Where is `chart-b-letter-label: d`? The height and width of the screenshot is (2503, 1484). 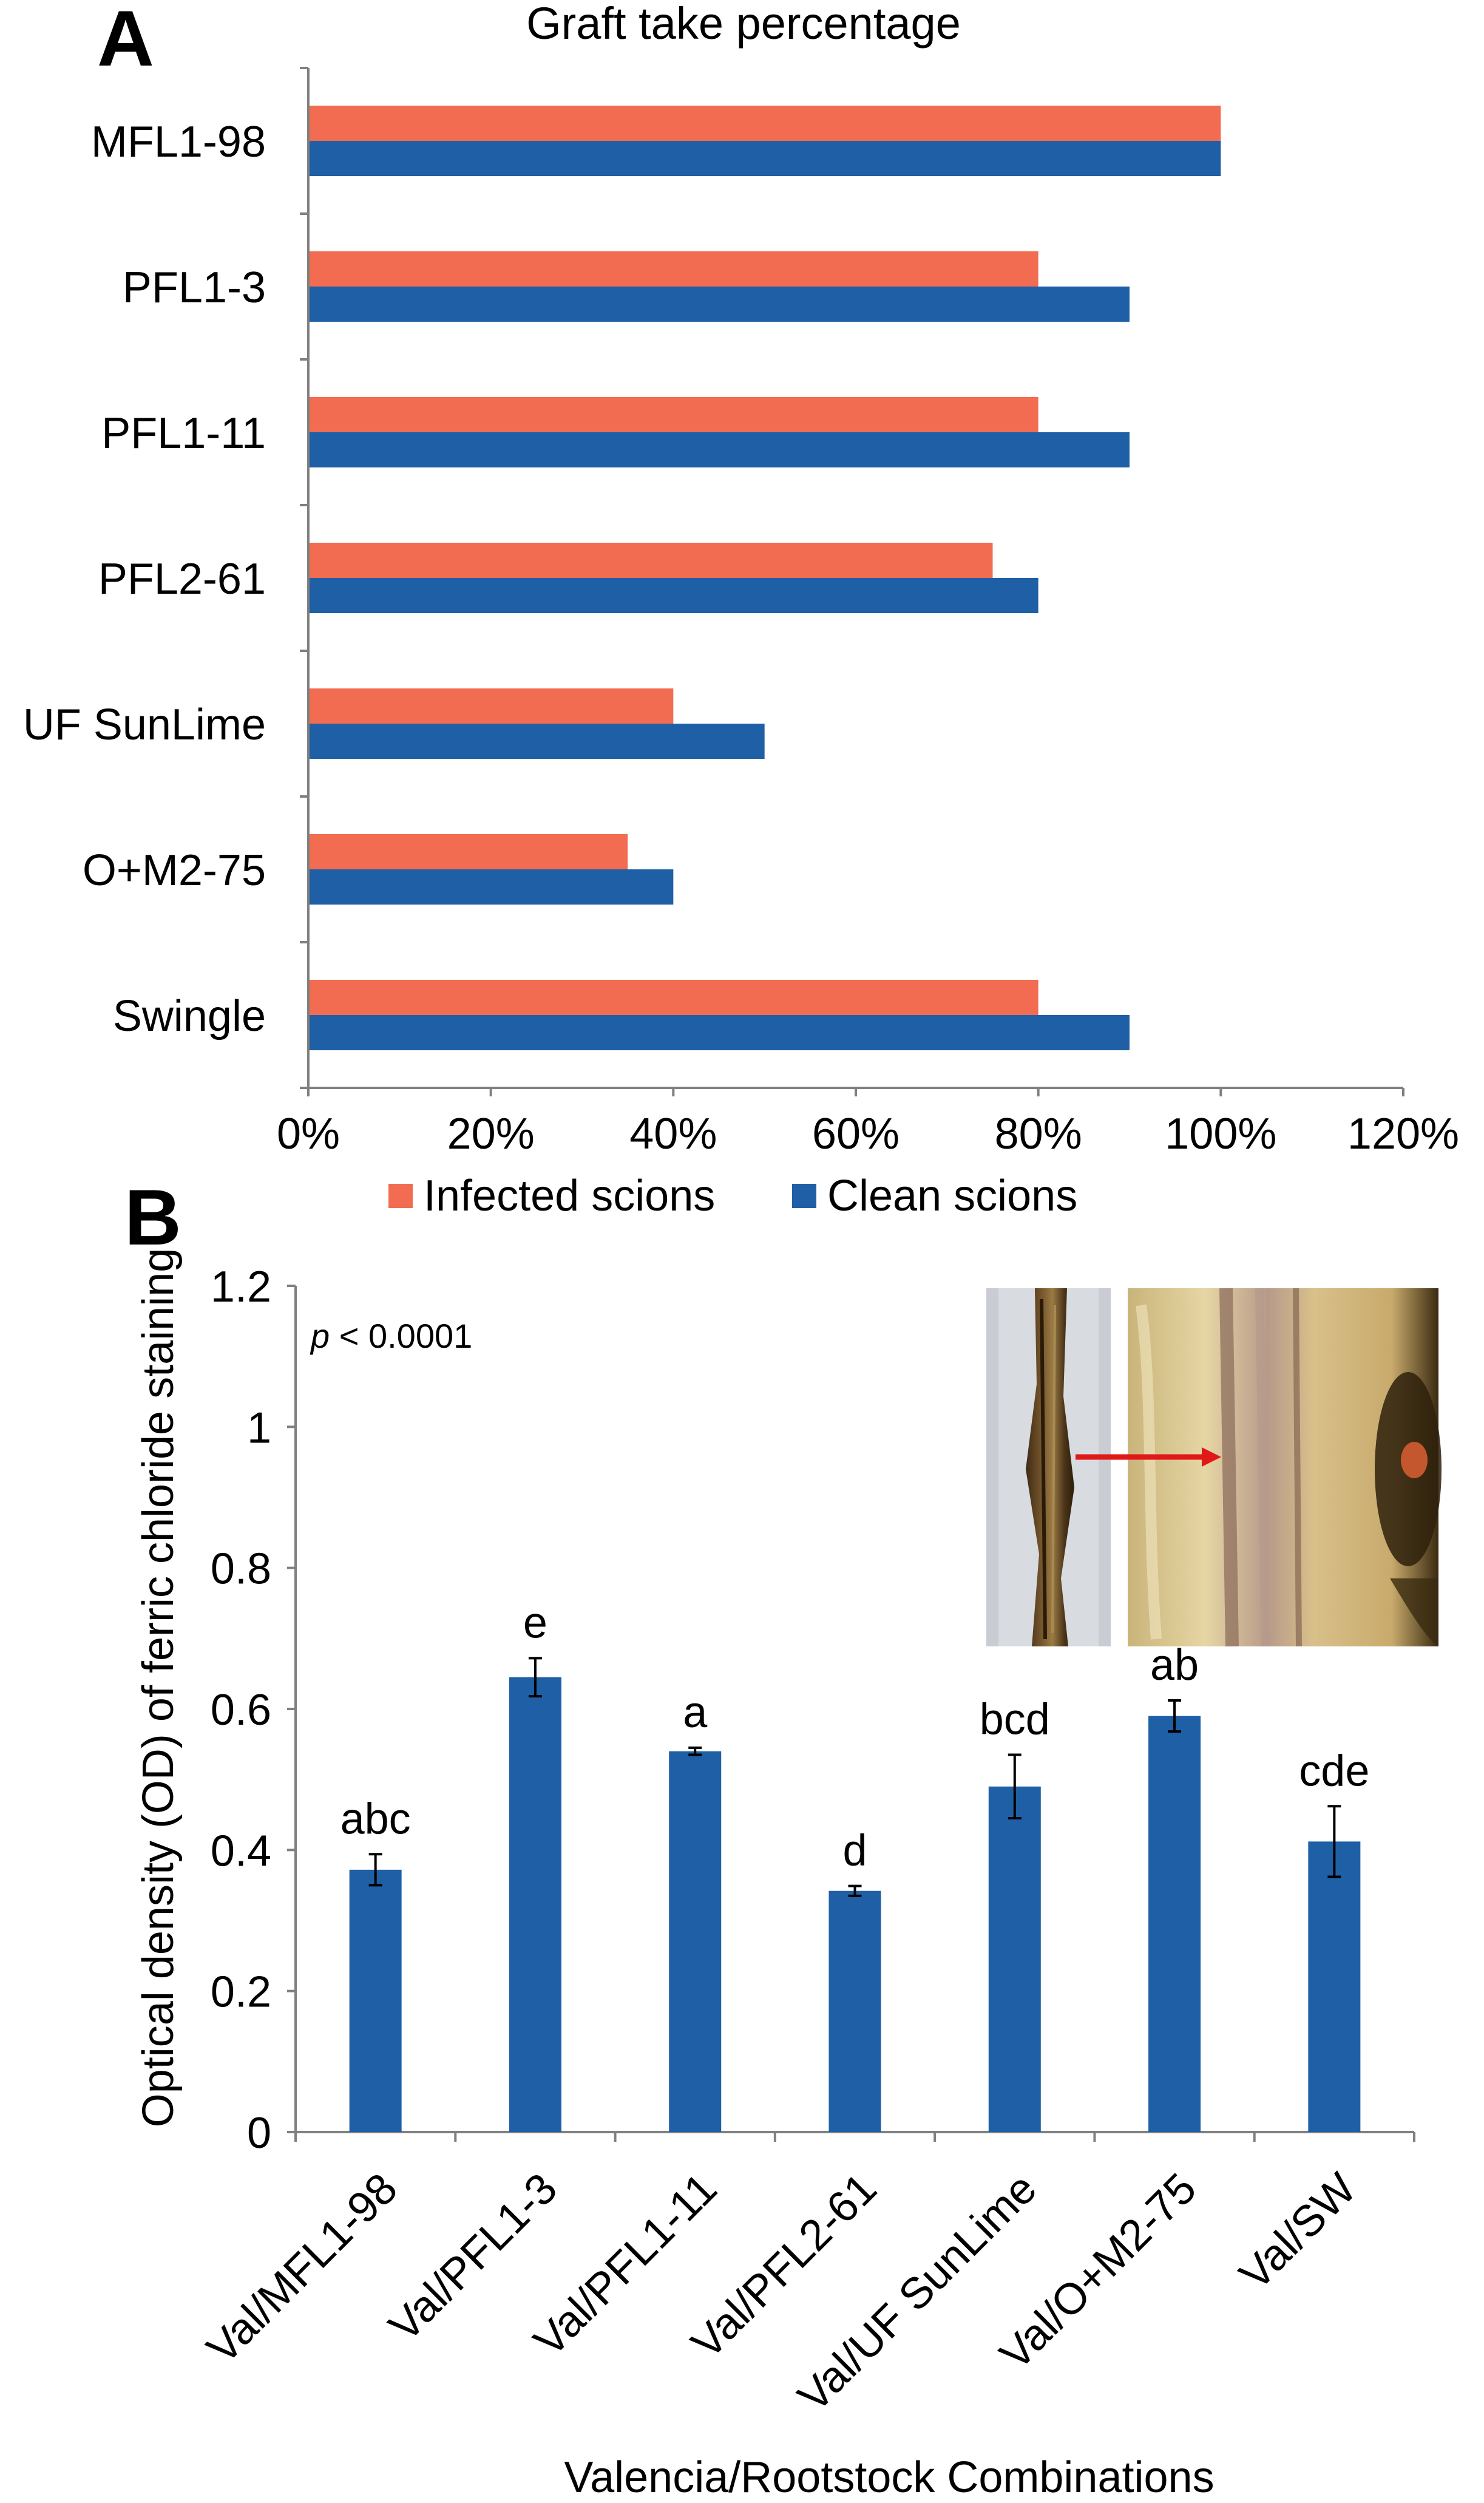
chart-b-letter-label: d is located at coordinates (854, 1851).